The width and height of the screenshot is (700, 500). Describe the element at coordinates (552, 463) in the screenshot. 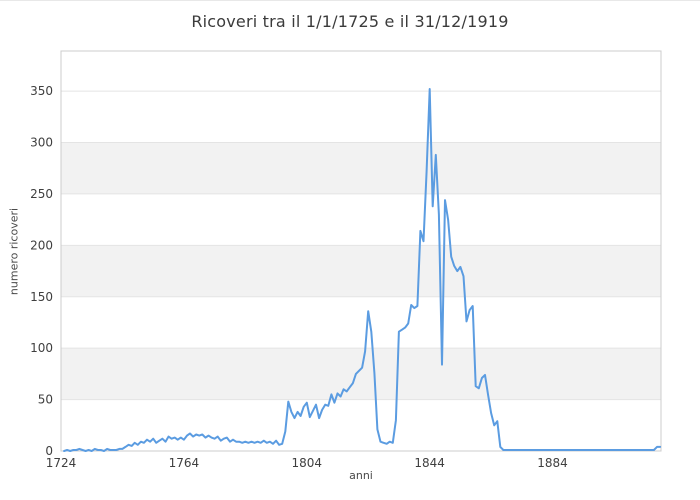

I see `x-tick-label: 1884` at that location.